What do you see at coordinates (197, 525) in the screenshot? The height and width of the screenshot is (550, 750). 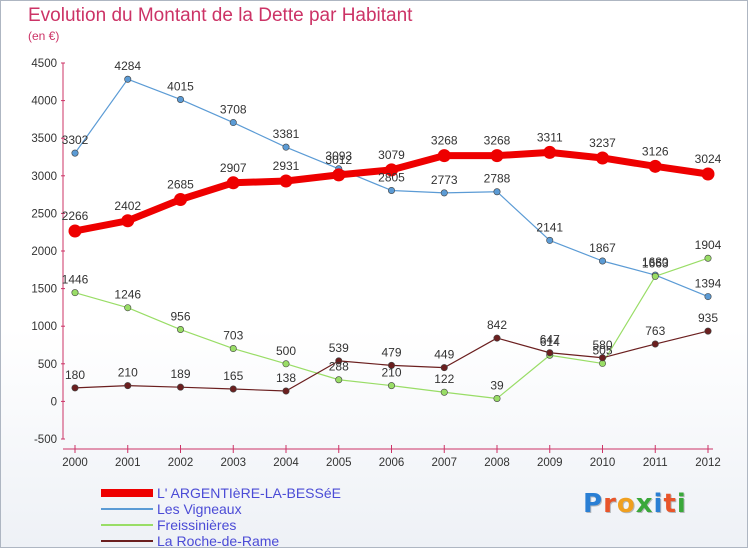 I see `legend-label: Freissinières` at bounding box center [197, 525].